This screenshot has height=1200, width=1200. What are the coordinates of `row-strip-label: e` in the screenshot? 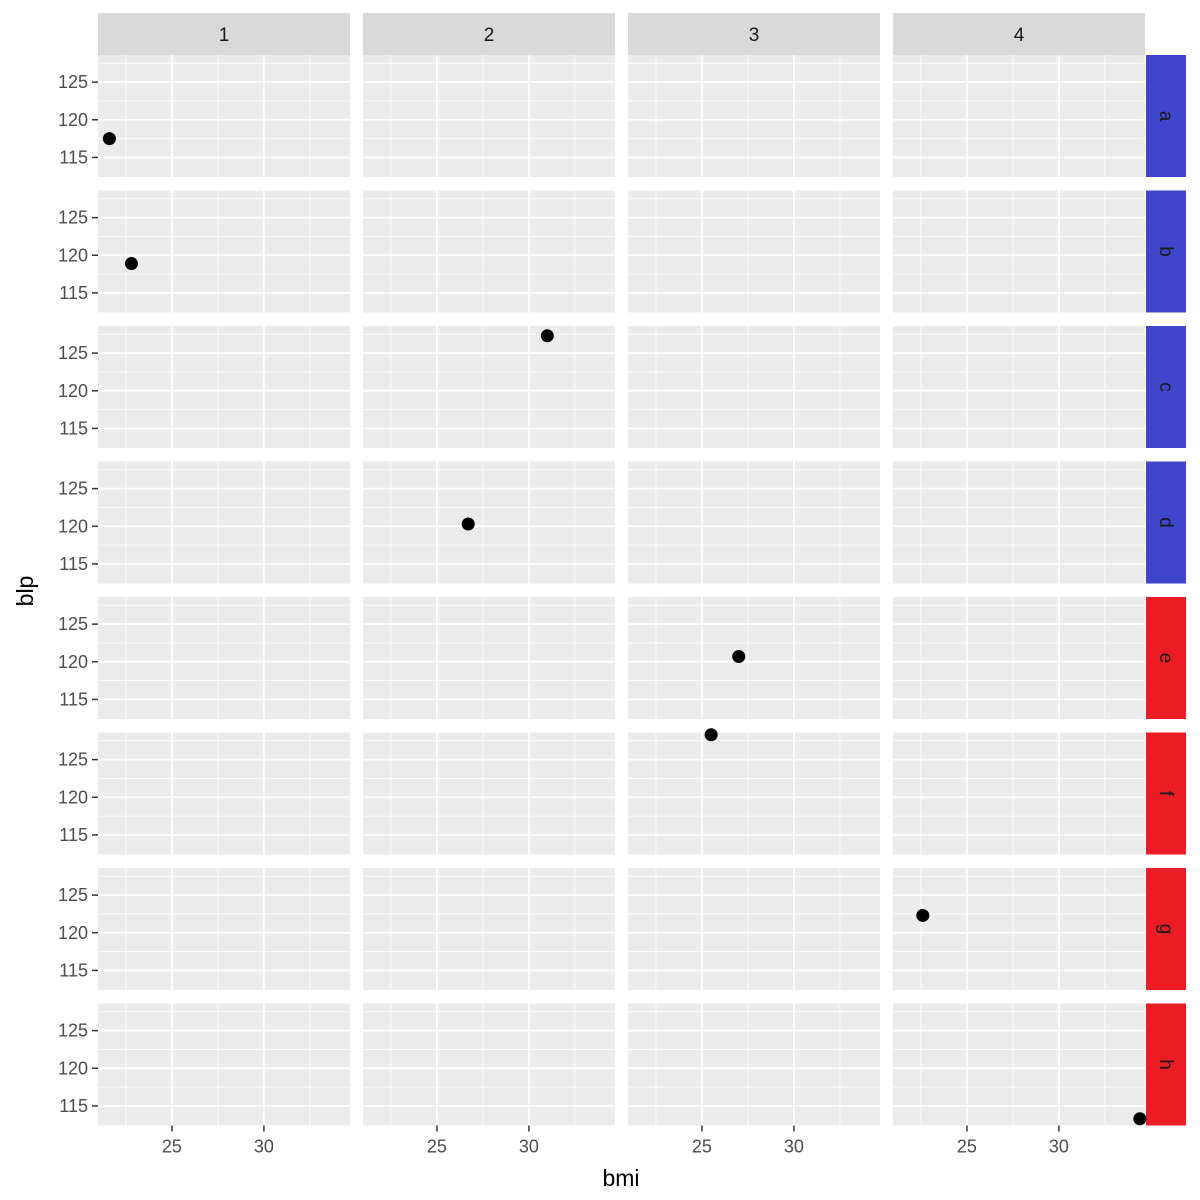 It's located at (1165, 658).